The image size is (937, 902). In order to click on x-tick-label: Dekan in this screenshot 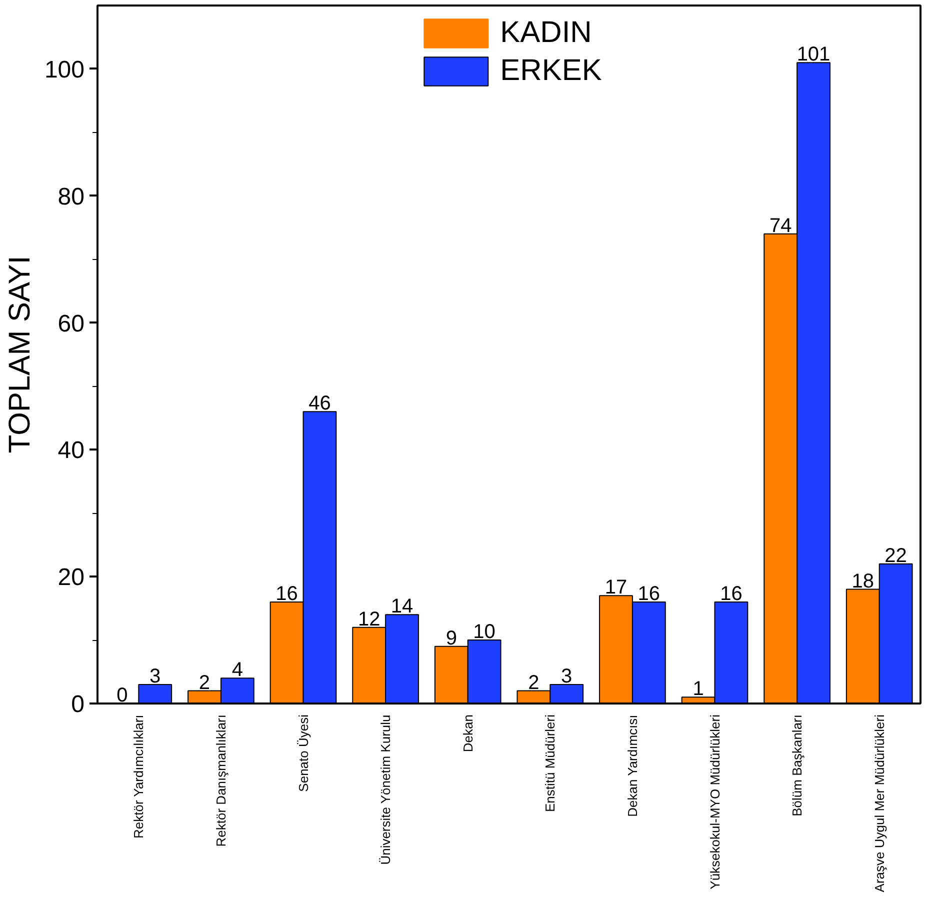, I will do `click(468, 733)`.